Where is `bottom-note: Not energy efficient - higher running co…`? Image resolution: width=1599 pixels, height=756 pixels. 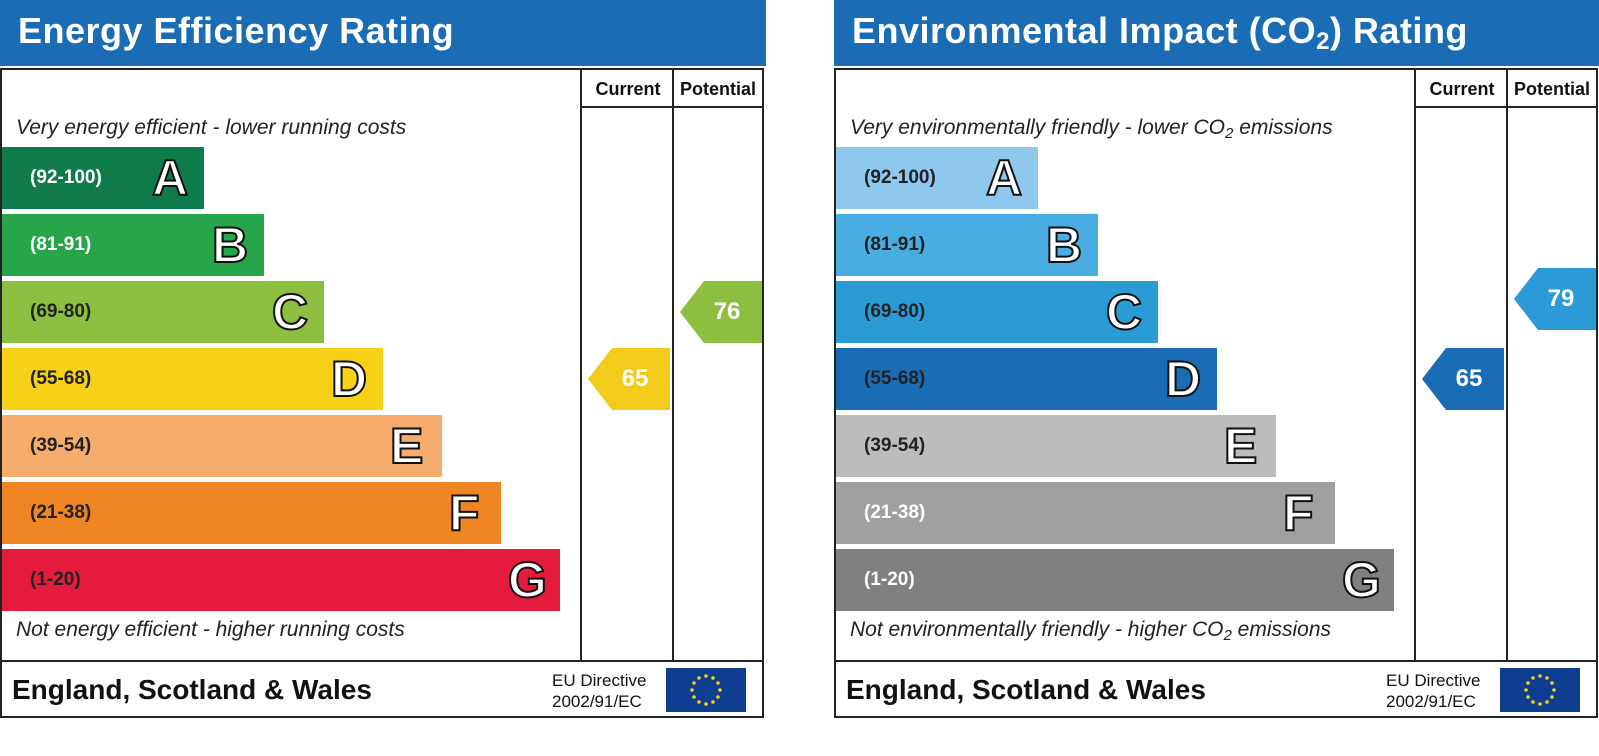 bottom-note: Not energy efficient - higher running co… is located at coordinates (210, 629).